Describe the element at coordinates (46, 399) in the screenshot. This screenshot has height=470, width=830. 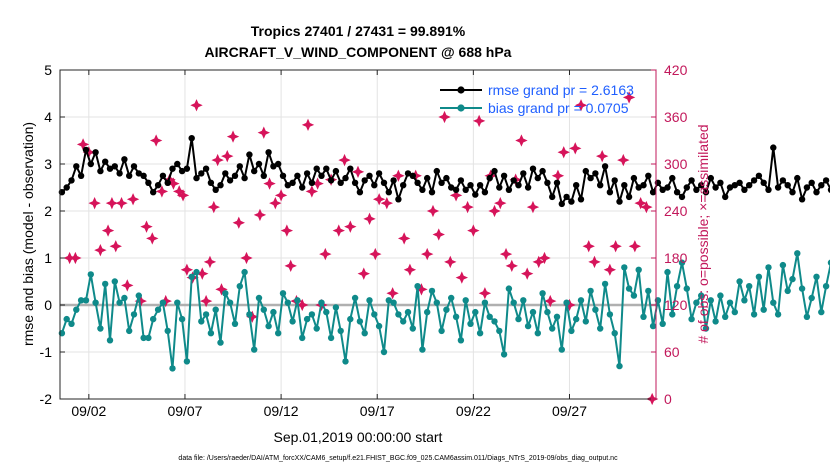
I see `y-left-tick-label: -2` at that location.